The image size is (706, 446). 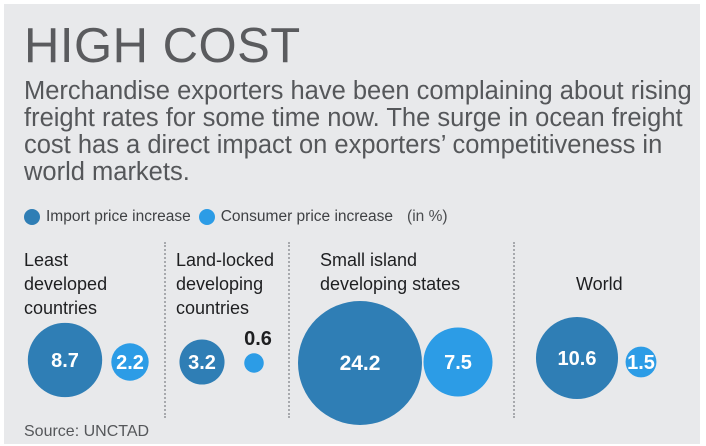 What do you see at coordinates (206, 217) in the screenshot?
I see `legend-dot-consumer` at bounding box center [206, 217].